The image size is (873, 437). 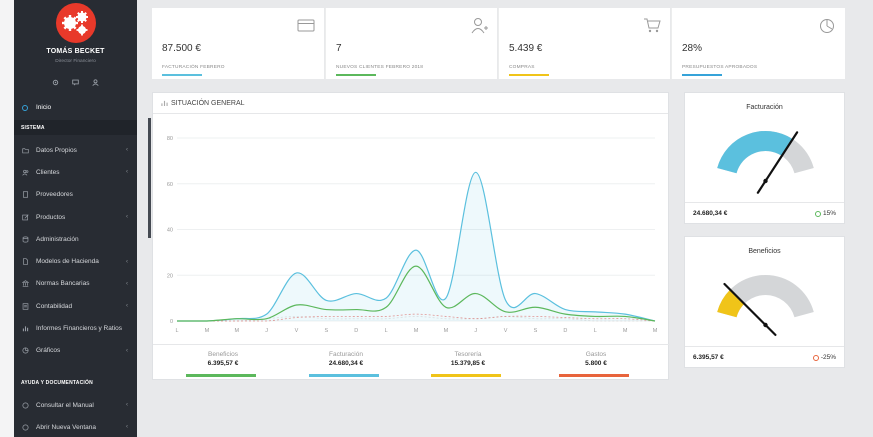 I want to click on nav-item-contabilidad: Contabilidad ‹, so click(x=75, y=306).